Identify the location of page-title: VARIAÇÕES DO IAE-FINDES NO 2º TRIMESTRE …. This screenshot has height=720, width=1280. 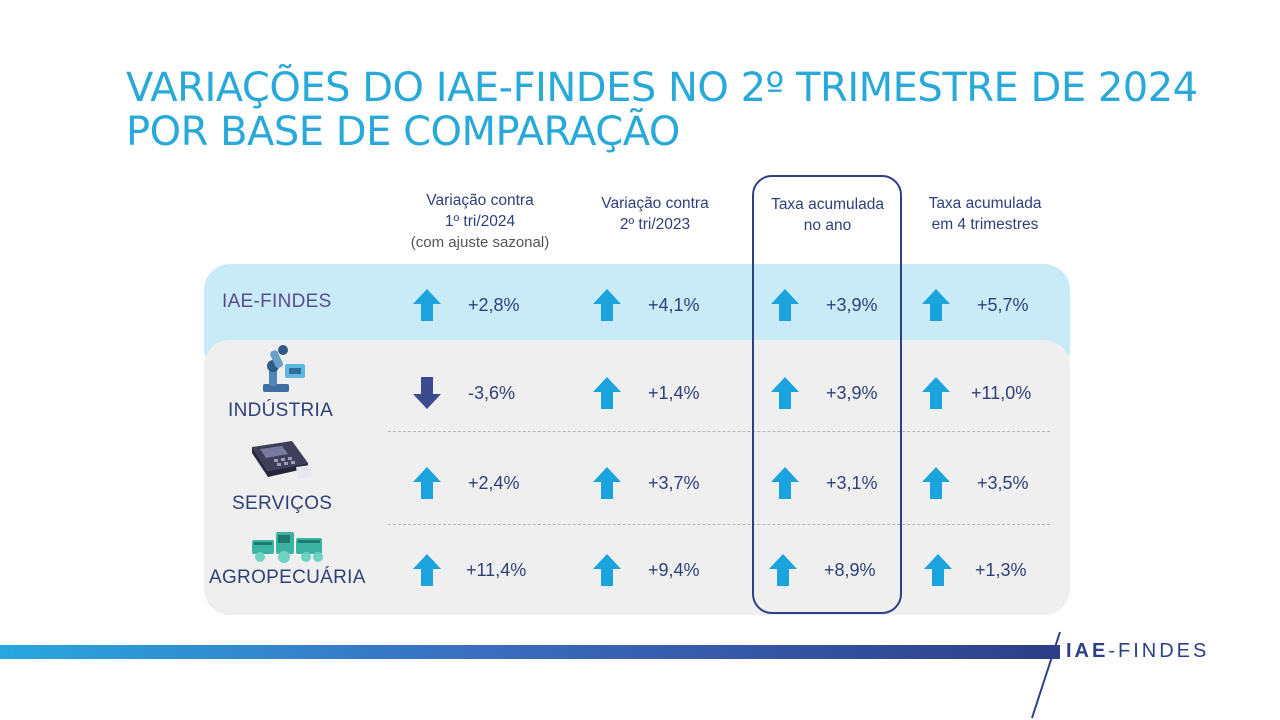
(662, 110).